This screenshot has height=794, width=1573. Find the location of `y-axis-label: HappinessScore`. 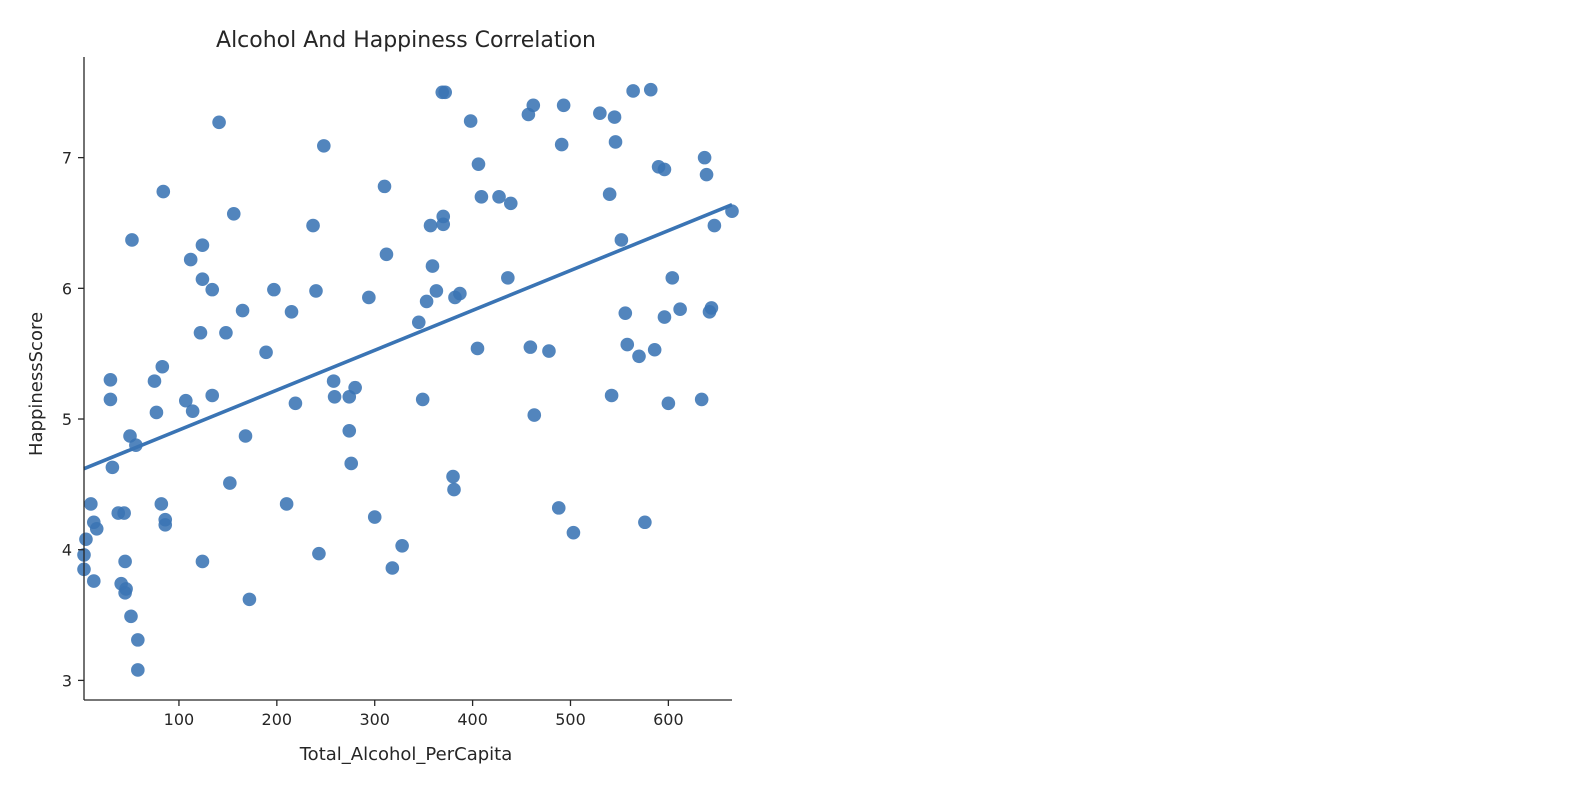

y-axis-label: HappinessScore is located at coordinates (36, 384).